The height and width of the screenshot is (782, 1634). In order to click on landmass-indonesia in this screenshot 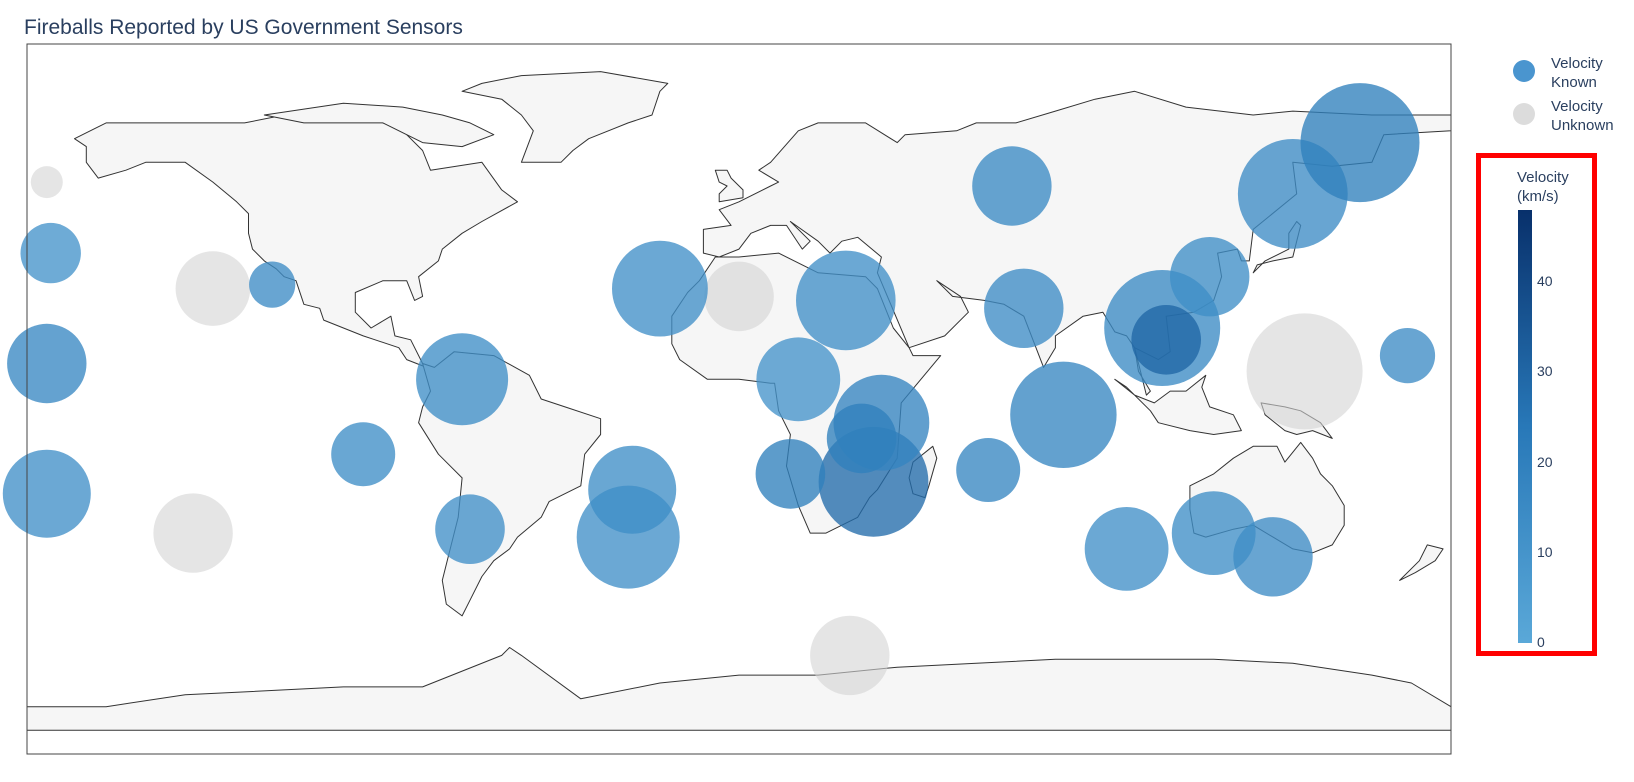, I will do `click(1178, 404)`.